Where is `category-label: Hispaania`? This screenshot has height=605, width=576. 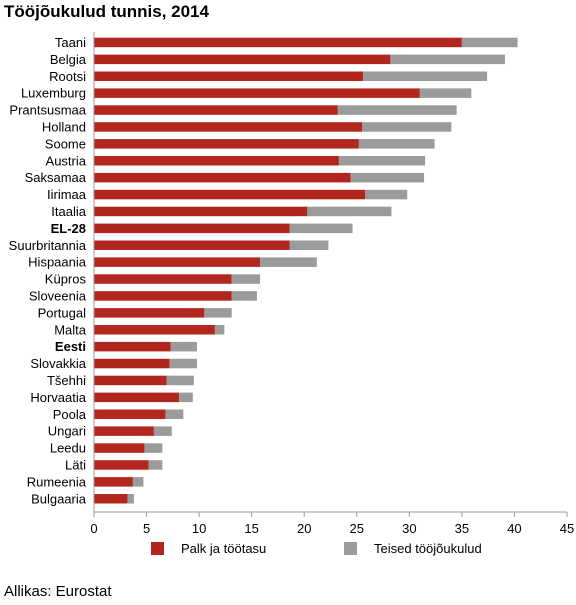
category-label: Hispaania is located at coordinates (57, 262).